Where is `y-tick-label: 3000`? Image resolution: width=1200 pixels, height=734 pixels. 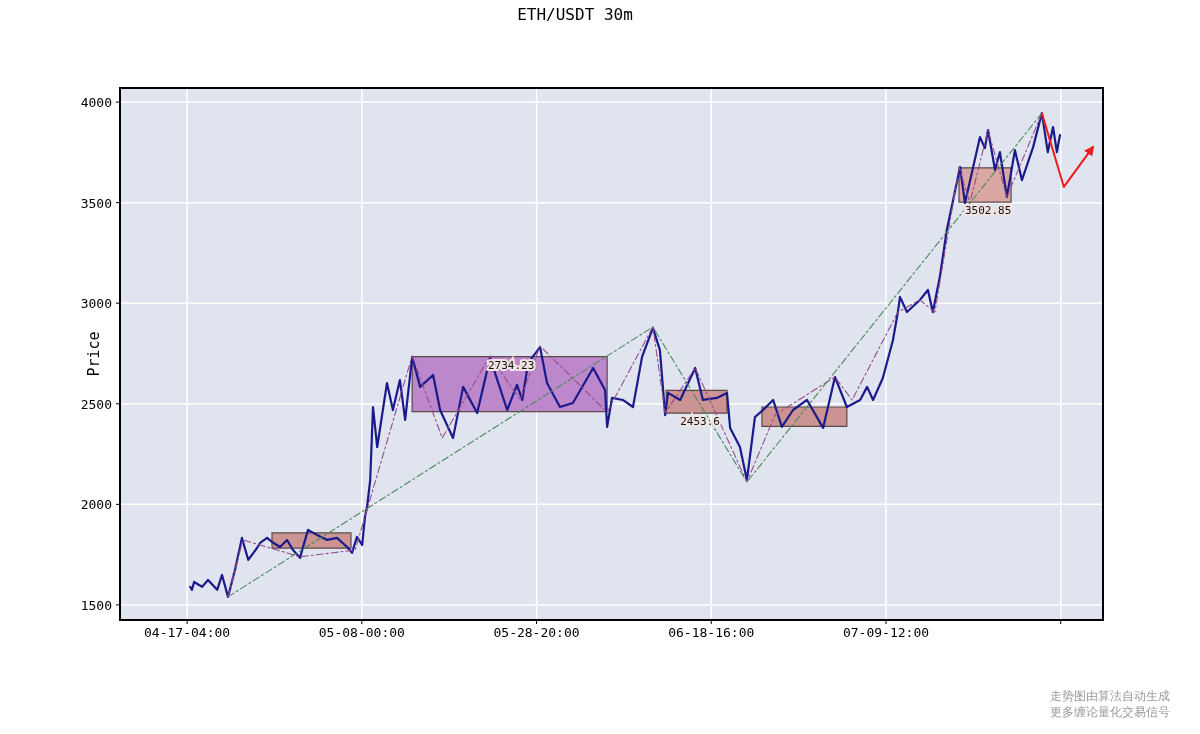
y-tick-label: 3000 is located at coordinates (96, 304).